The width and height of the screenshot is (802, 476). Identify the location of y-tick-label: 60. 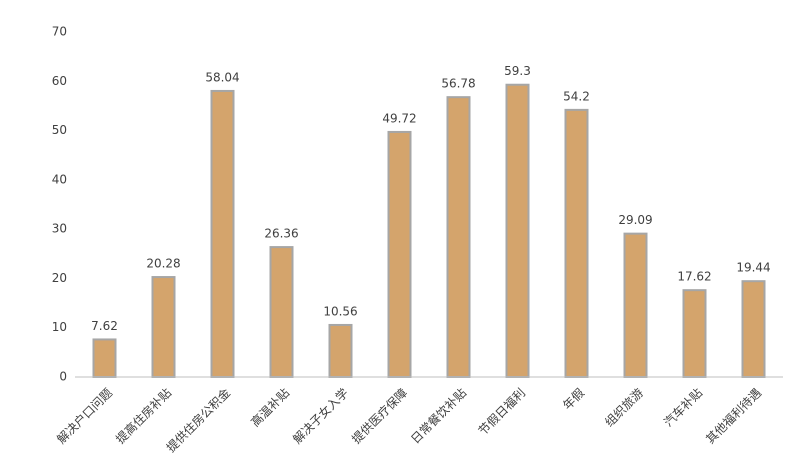
(59, 81).